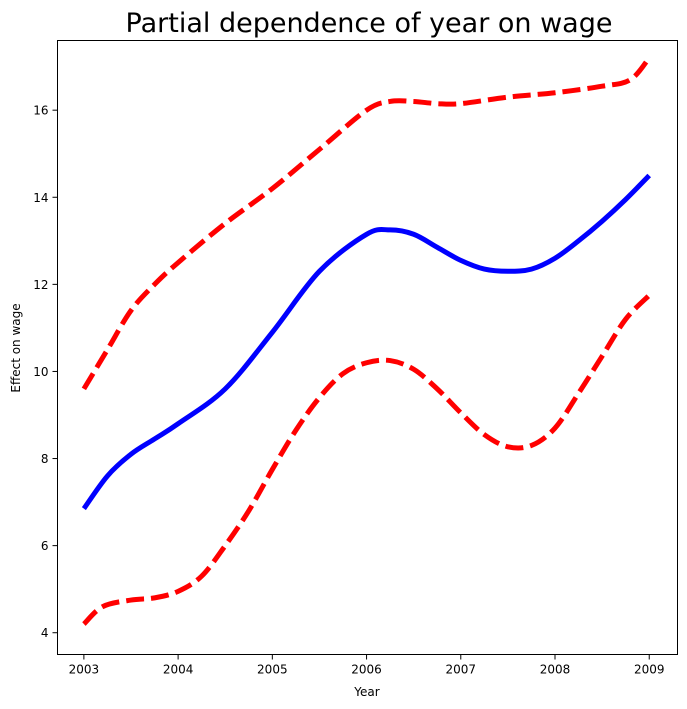 The image size is (687, 709). What do you see at coordinates (369, 23) in the screenshot?
I see `chart-title: Partial dependence of year on wage` at bounding box center [369, 23].